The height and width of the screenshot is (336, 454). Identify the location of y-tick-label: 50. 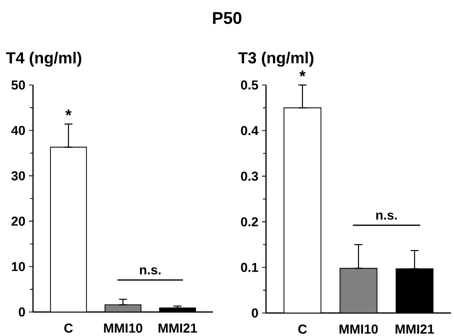
(18, 85).